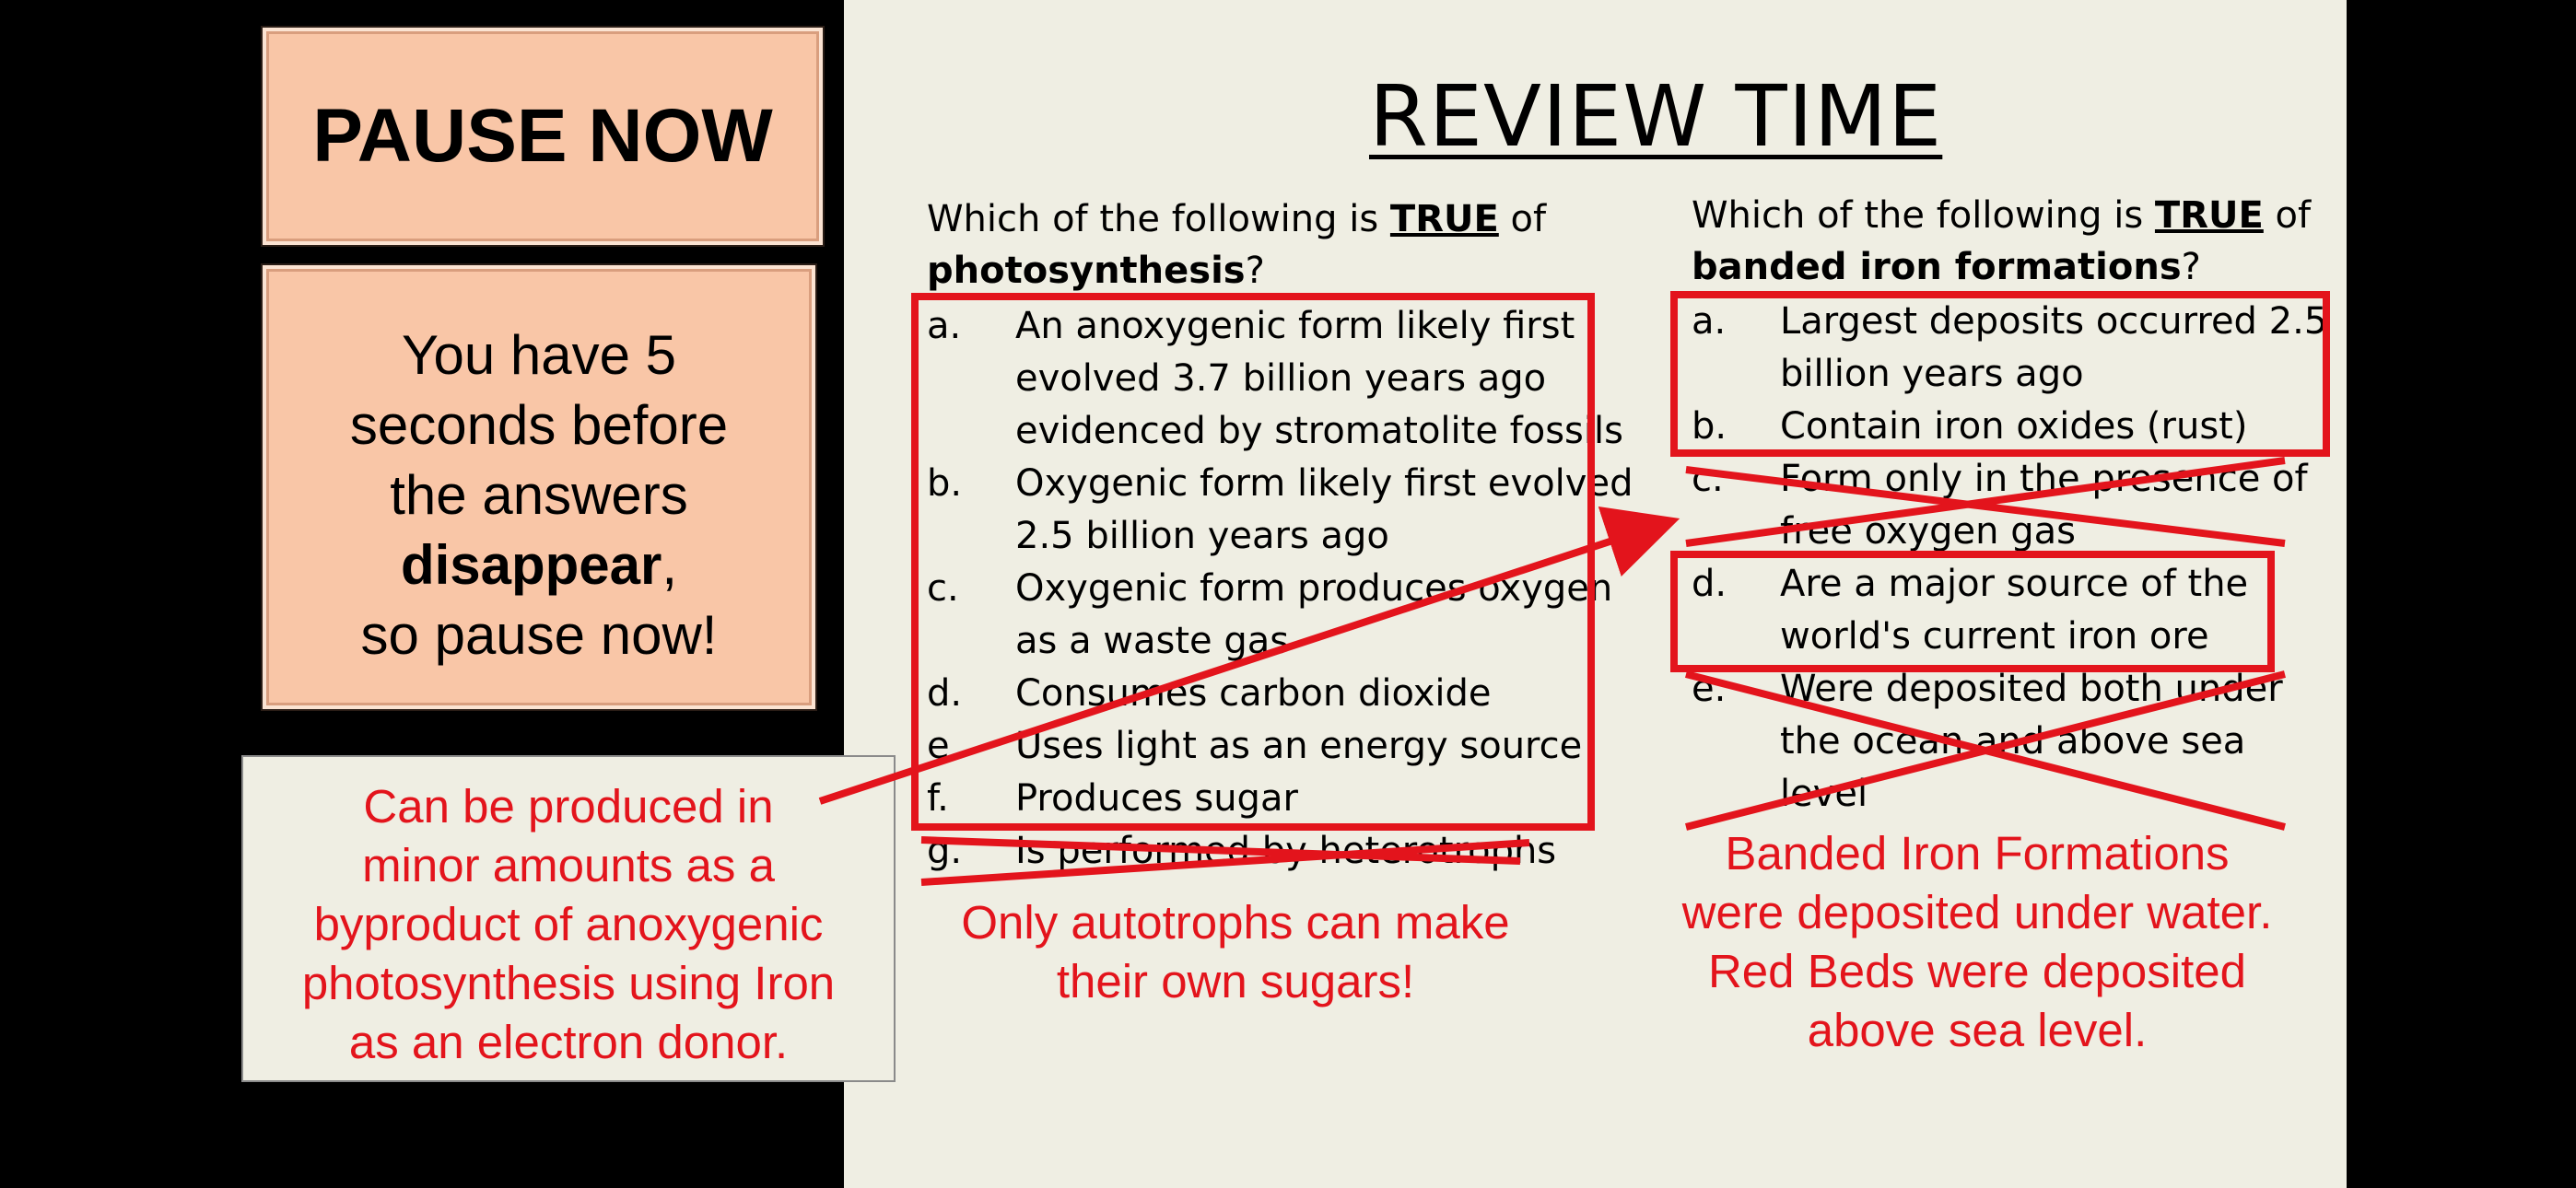  I want to click on side-note-line: photosynthesis using Iron, so click(568, 983).